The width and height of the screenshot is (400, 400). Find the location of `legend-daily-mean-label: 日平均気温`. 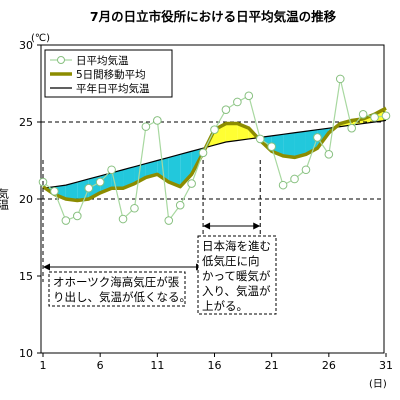

legend-daily-mean-label: 日平均気温 is located at coordinates (102, 60).